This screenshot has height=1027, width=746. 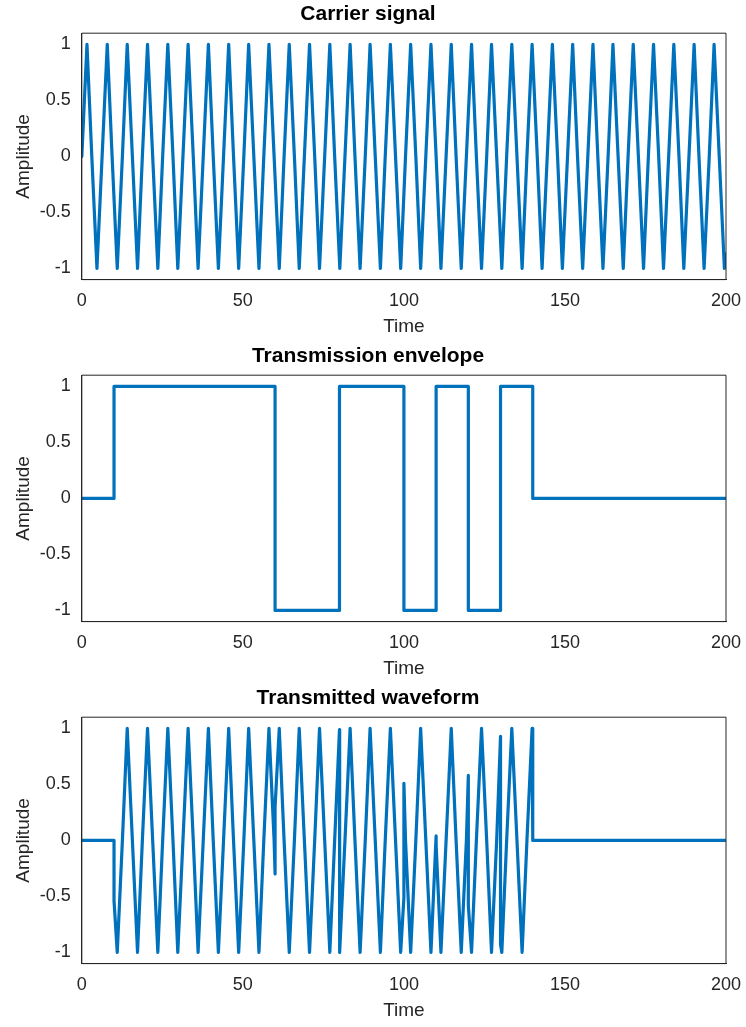 What do you see at coordinates (368, 697) in the screenshot?
I see `chart-title: Transmitted waveform` at bounding box center [368, 697].